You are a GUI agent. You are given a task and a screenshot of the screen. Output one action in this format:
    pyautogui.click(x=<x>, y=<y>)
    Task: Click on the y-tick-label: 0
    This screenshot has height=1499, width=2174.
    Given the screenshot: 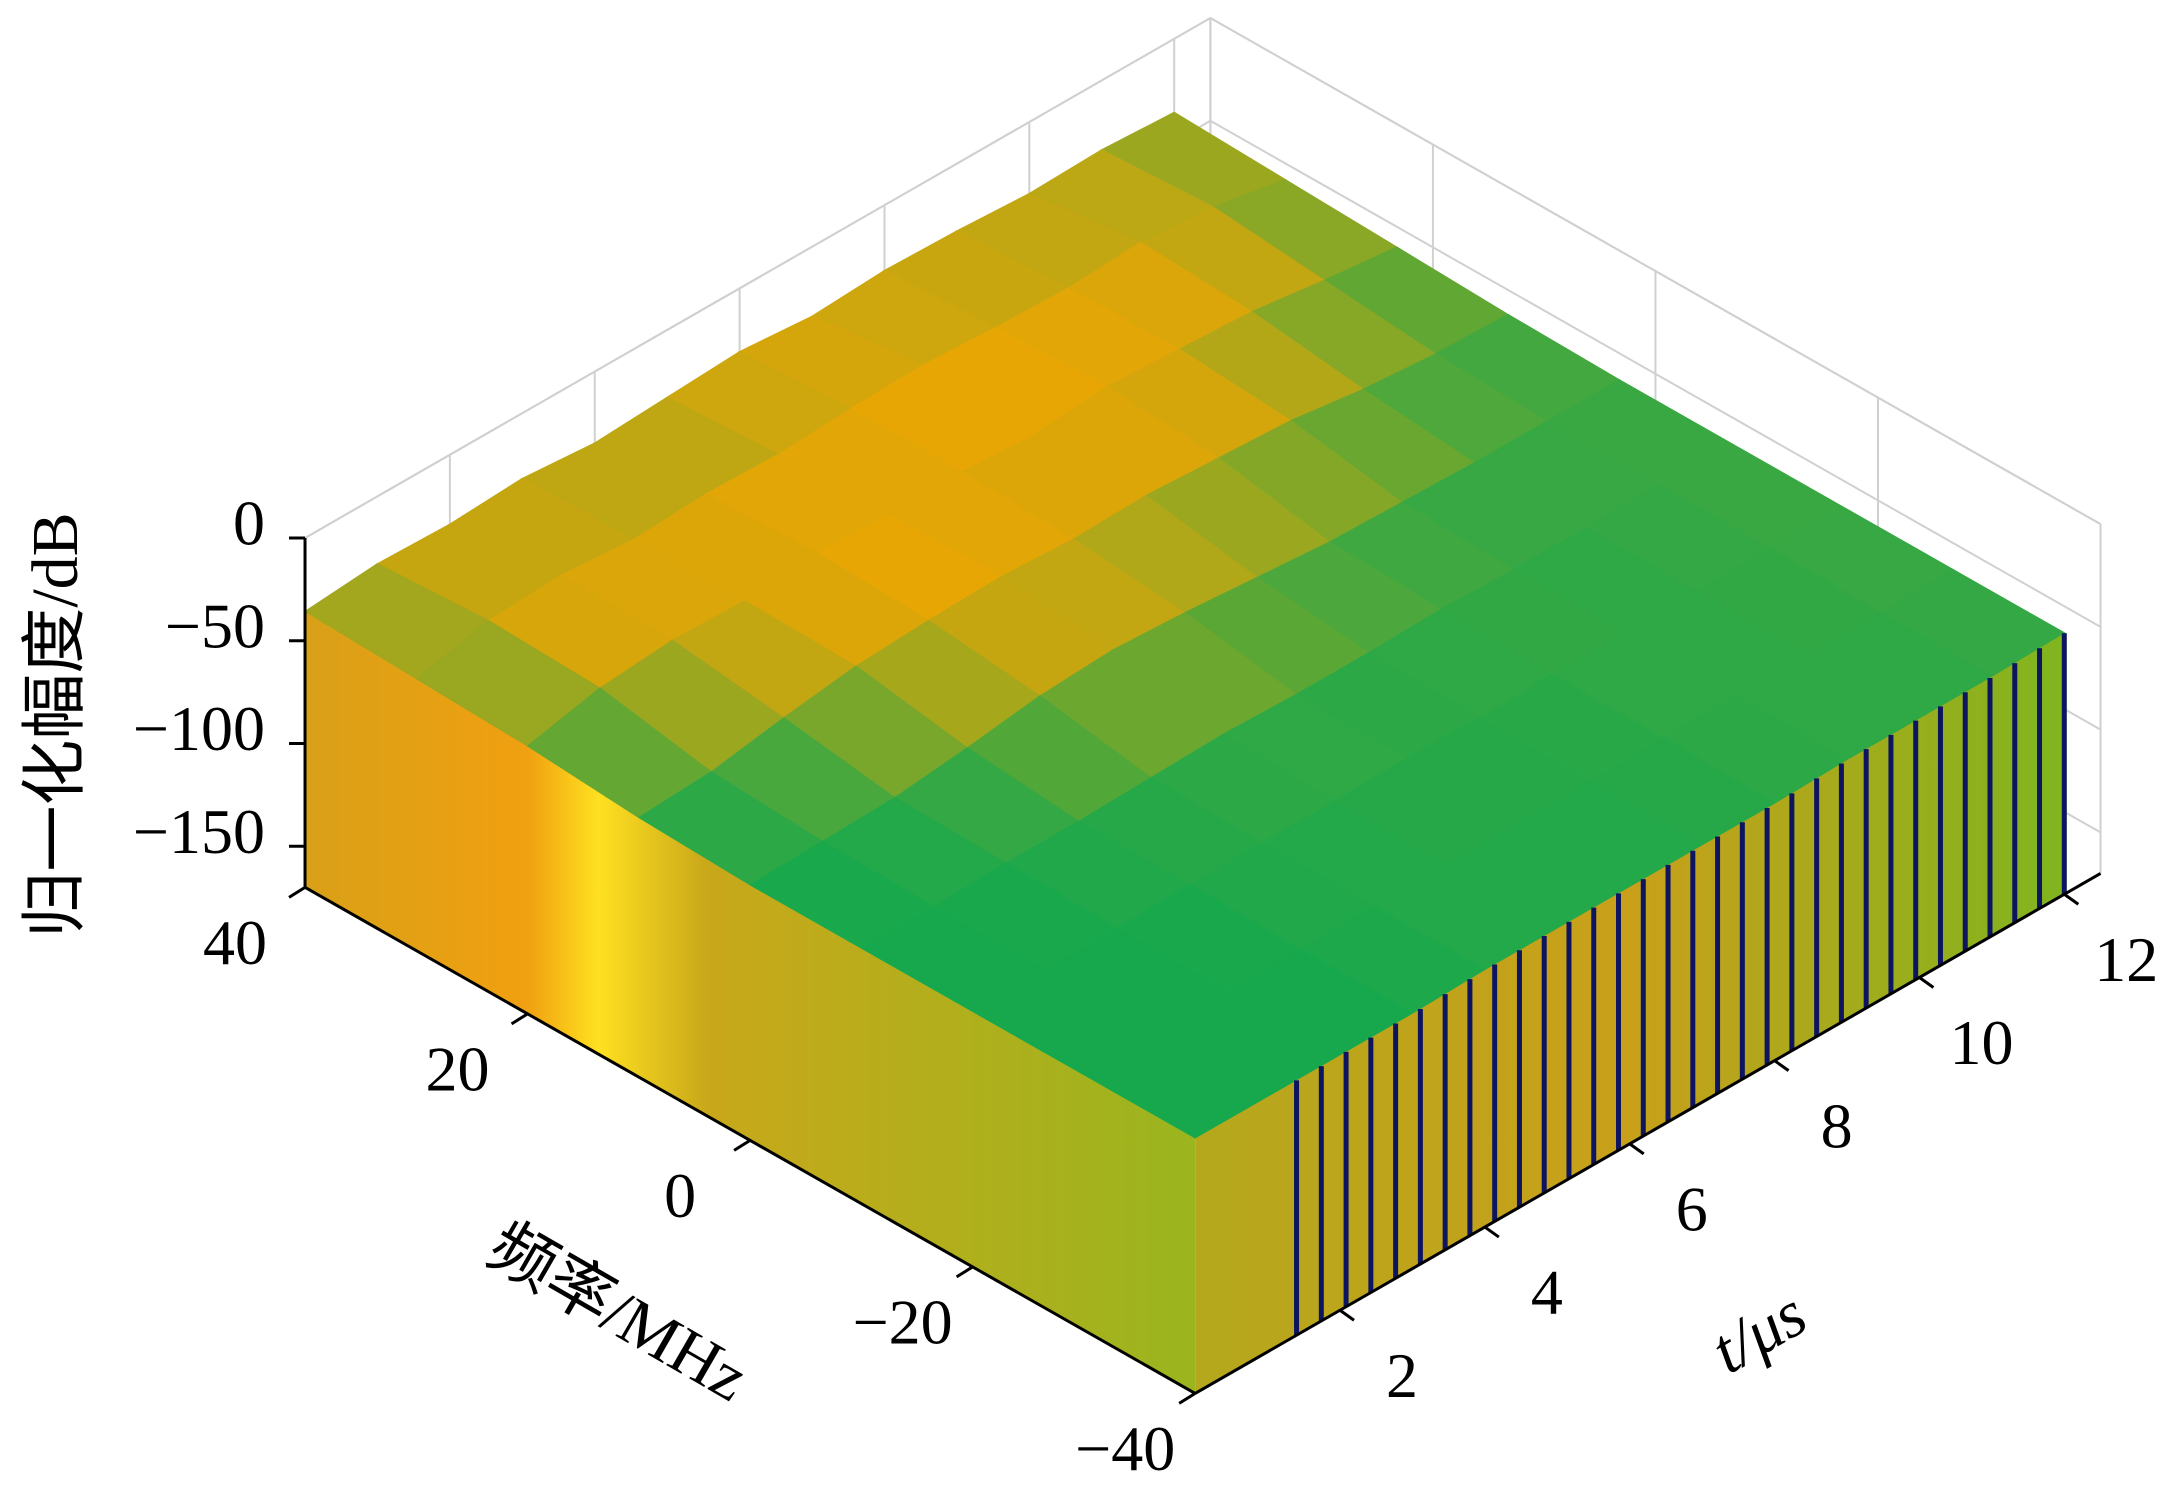 What is the action you would take?
    pyautogui.click(x=680, y=1195)
    